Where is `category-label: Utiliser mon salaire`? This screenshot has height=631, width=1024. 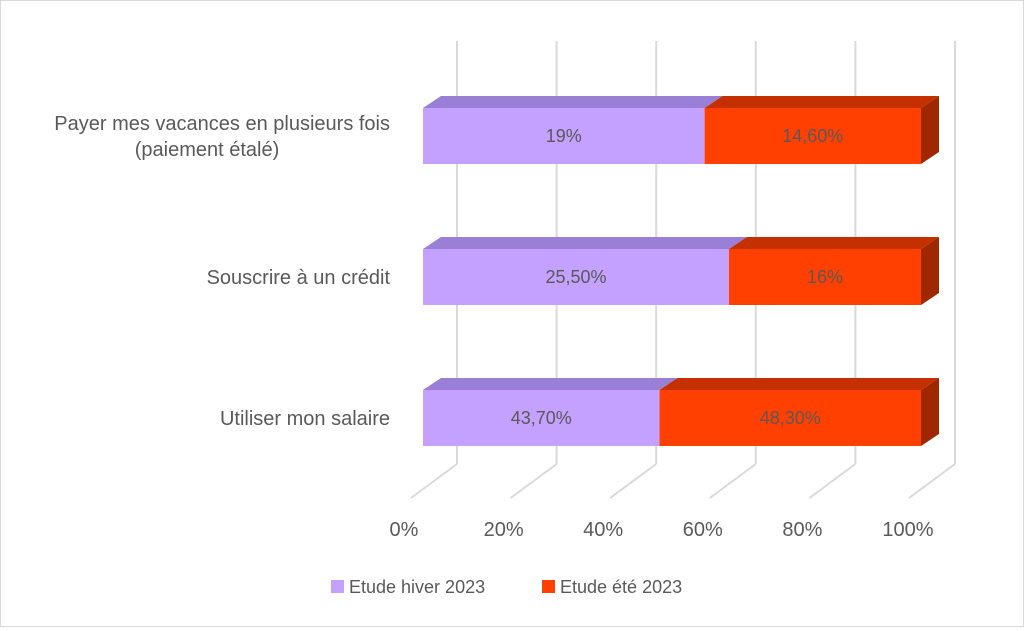 category-label: Utiliser mon salaire is located at coordinates (305, 419).